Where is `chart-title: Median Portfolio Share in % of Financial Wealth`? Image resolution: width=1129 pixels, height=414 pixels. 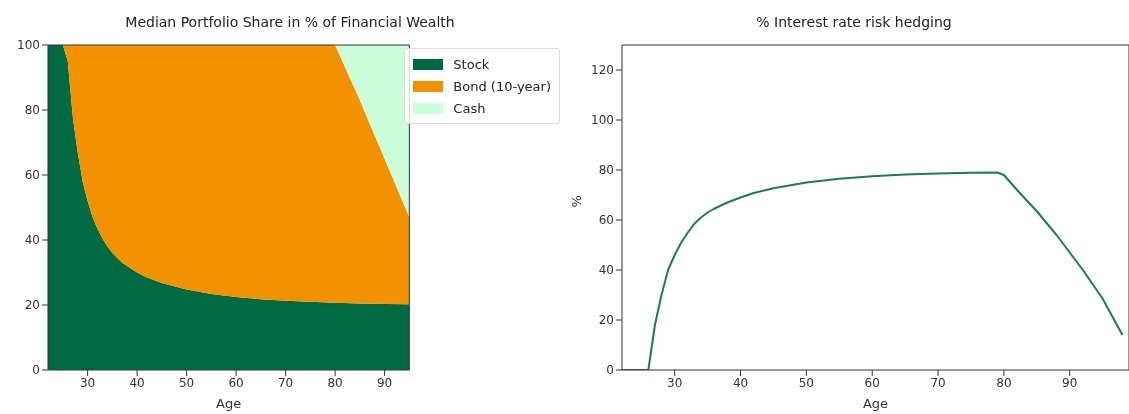 chart-title: Median Portfolio Share in % of Financial Wealth is located at coordinates (290, 22).